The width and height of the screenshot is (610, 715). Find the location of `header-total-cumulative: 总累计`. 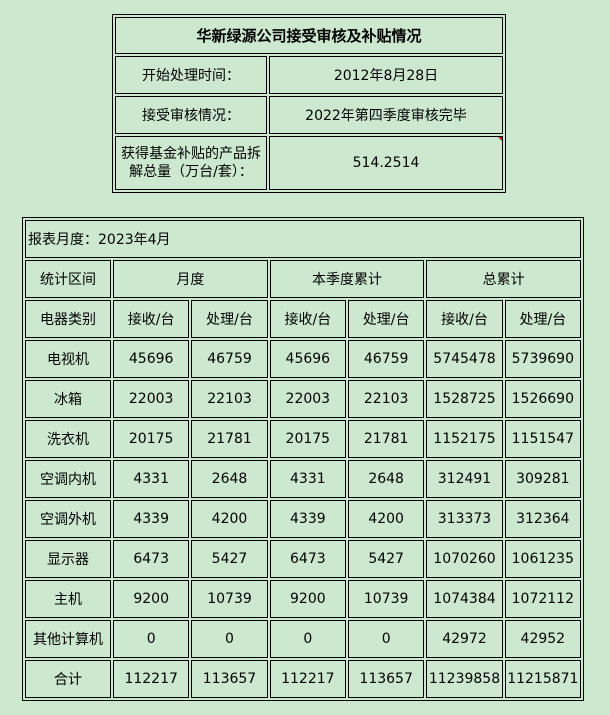

header-total-cumulative: 总累计 is located at coordinates (503, 279).